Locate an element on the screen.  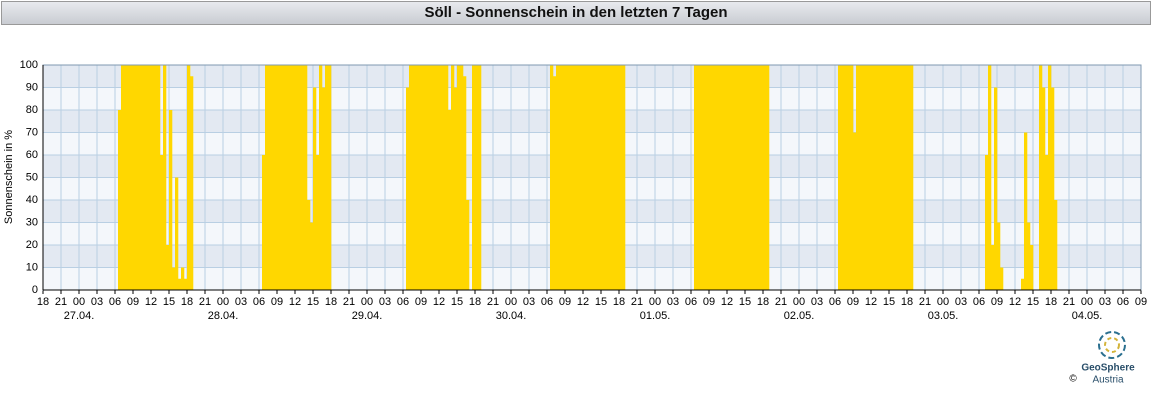
date-label: 28.04. is located at coordinates (223, 316).